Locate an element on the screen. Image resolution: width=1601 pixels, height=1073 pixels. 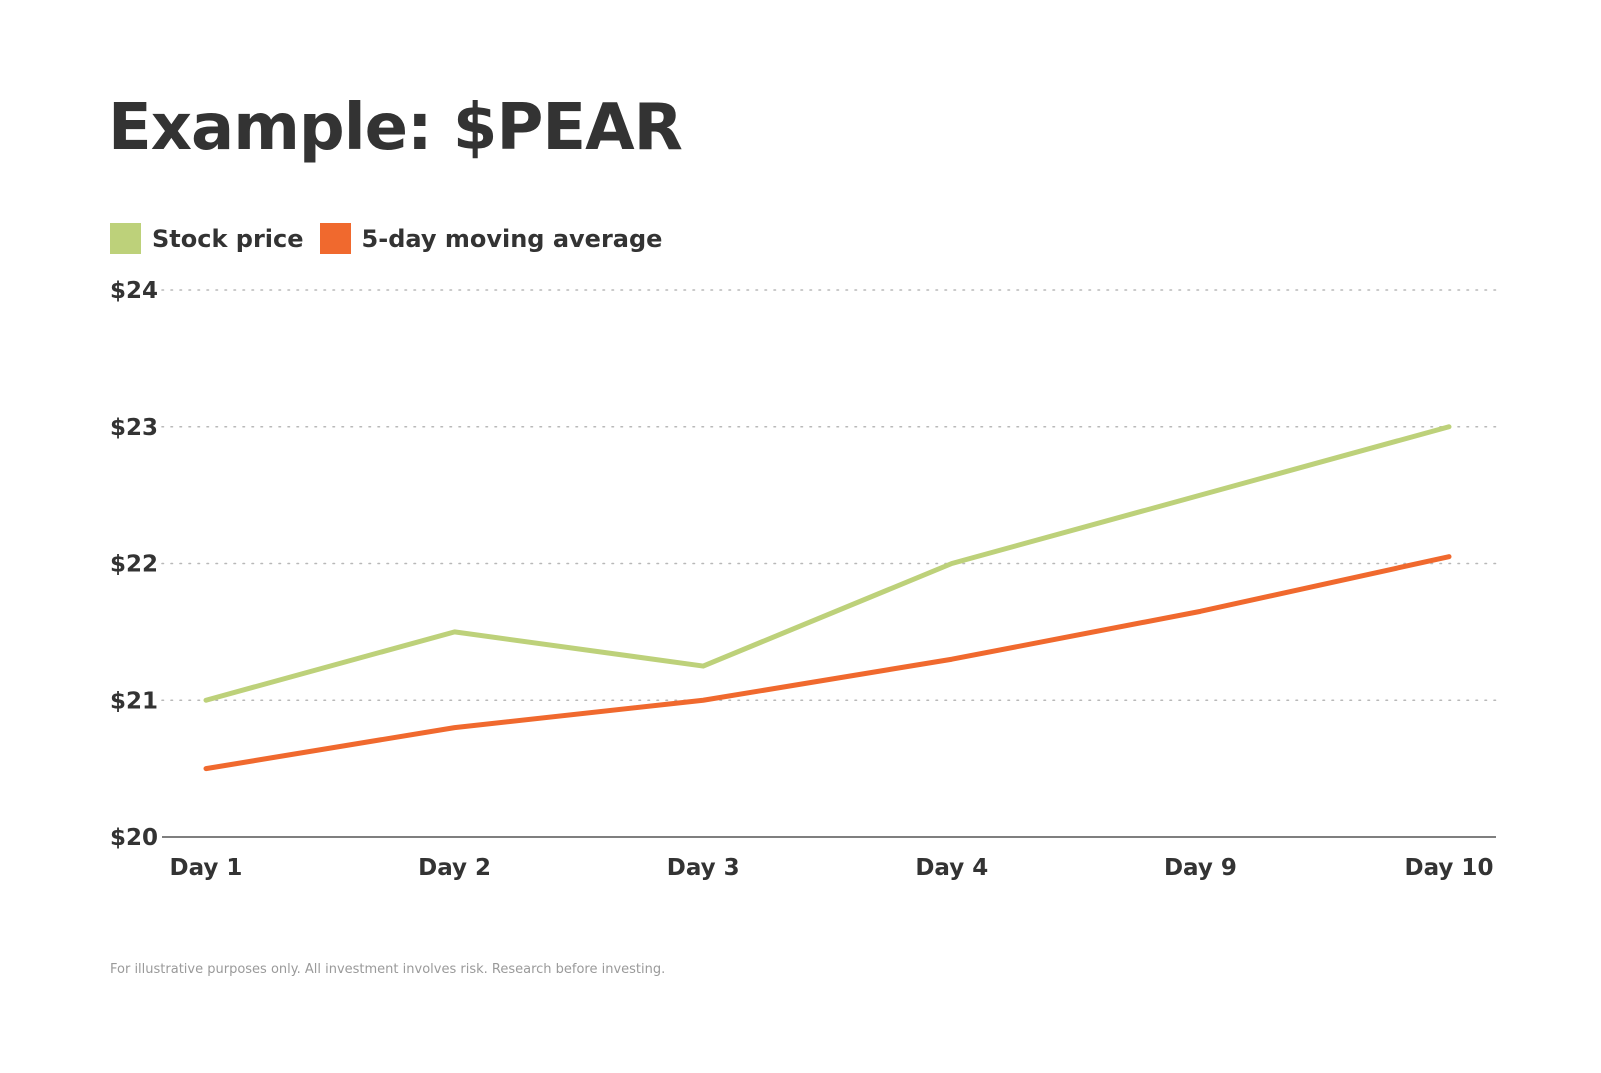
chart-legend: Stock price 5-day moving average is located at coordinates (394, 238).